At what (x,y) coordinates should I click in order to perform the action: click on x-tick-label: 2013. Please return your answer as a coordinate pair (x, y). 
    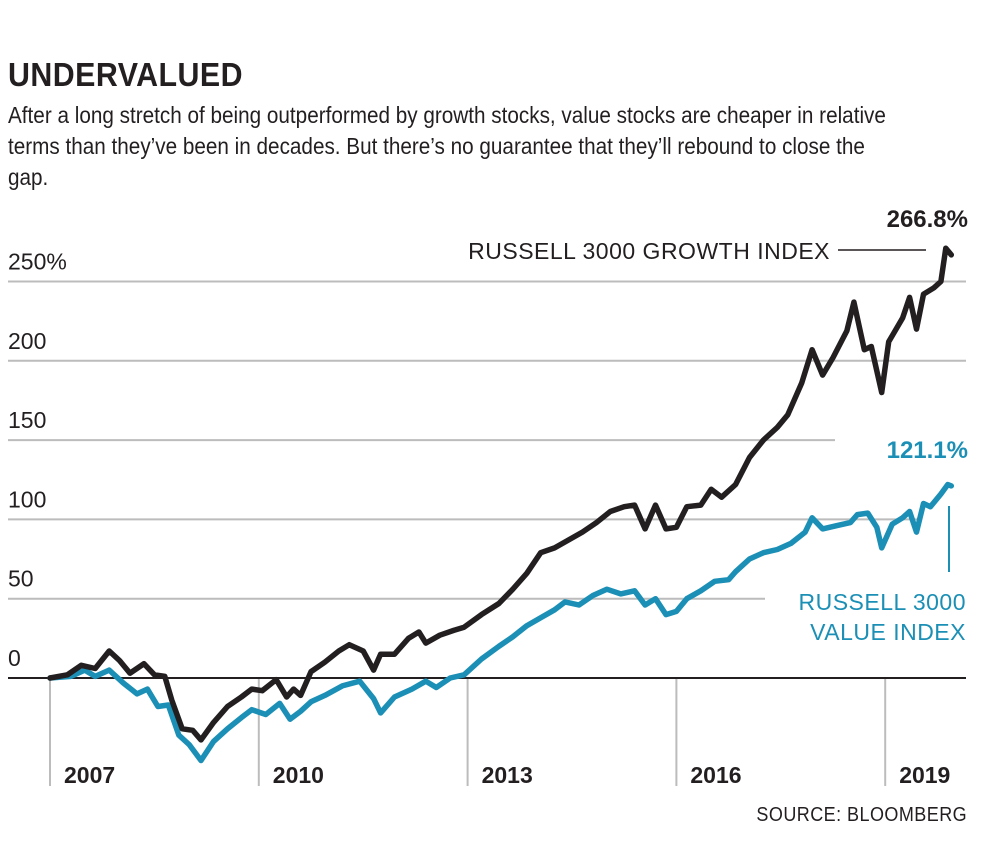
    Looking at the image, I should click on (507, 775).